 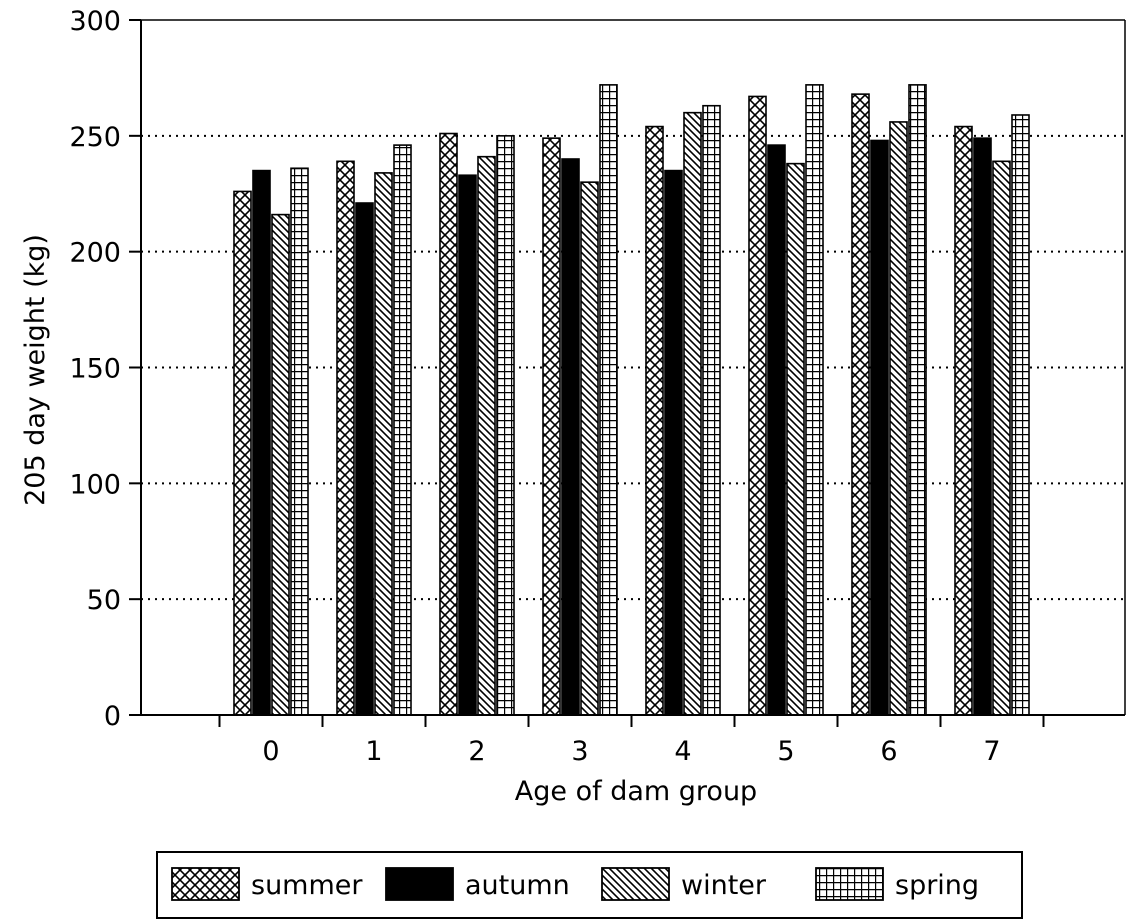 I want to click on y-ticks: 0 50 100 150 200 250 300, so click(x=105, y=369).